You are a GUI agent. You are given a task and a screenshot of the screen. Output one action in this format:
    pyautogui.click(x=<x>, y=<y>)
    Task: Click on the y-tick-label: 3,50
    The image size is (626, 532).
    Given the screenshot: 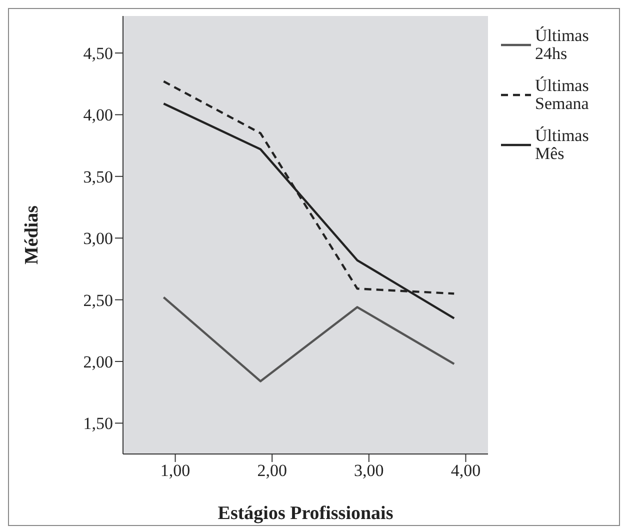 What is the action you would take?
    pyautogui.click(x=98, y=176)
    